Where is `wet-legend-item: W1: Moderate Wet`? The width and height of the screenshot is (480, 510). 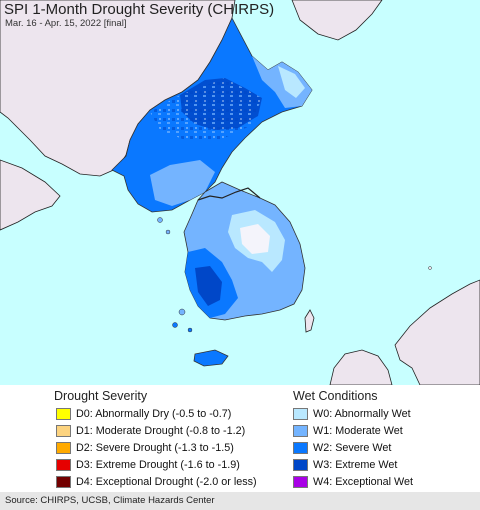 wet-legend-item: W1: Moderate Wet is located at coordinates (348, 430).